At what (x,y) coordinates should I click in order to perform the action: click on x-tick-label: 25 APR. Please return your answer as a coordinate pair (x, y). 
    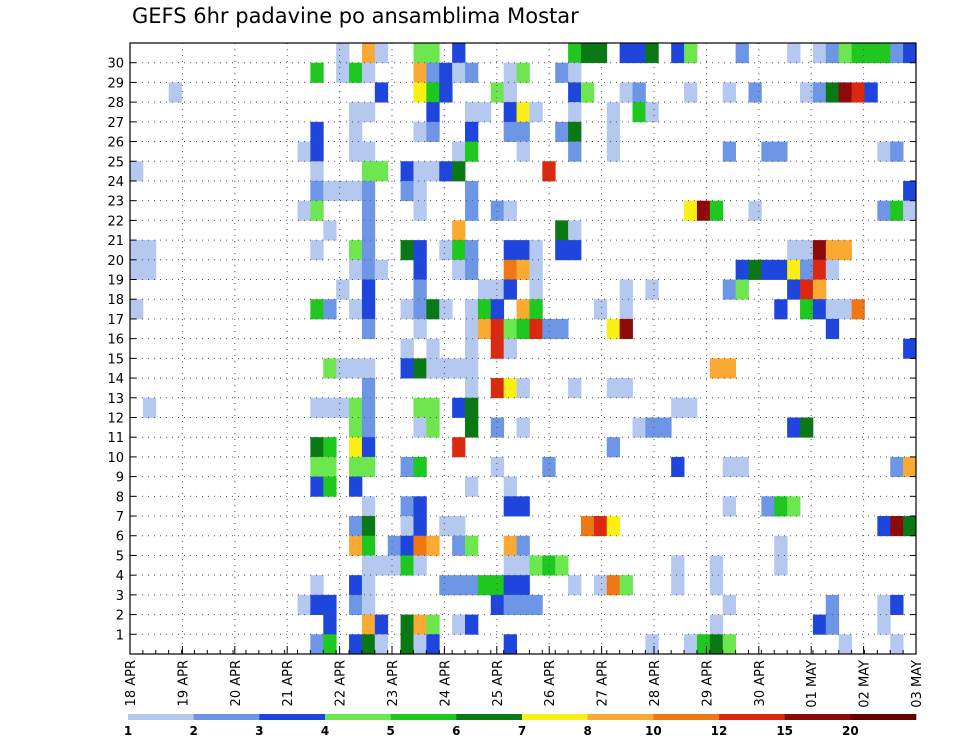
    Looking at the image, I should click on (498, 683).